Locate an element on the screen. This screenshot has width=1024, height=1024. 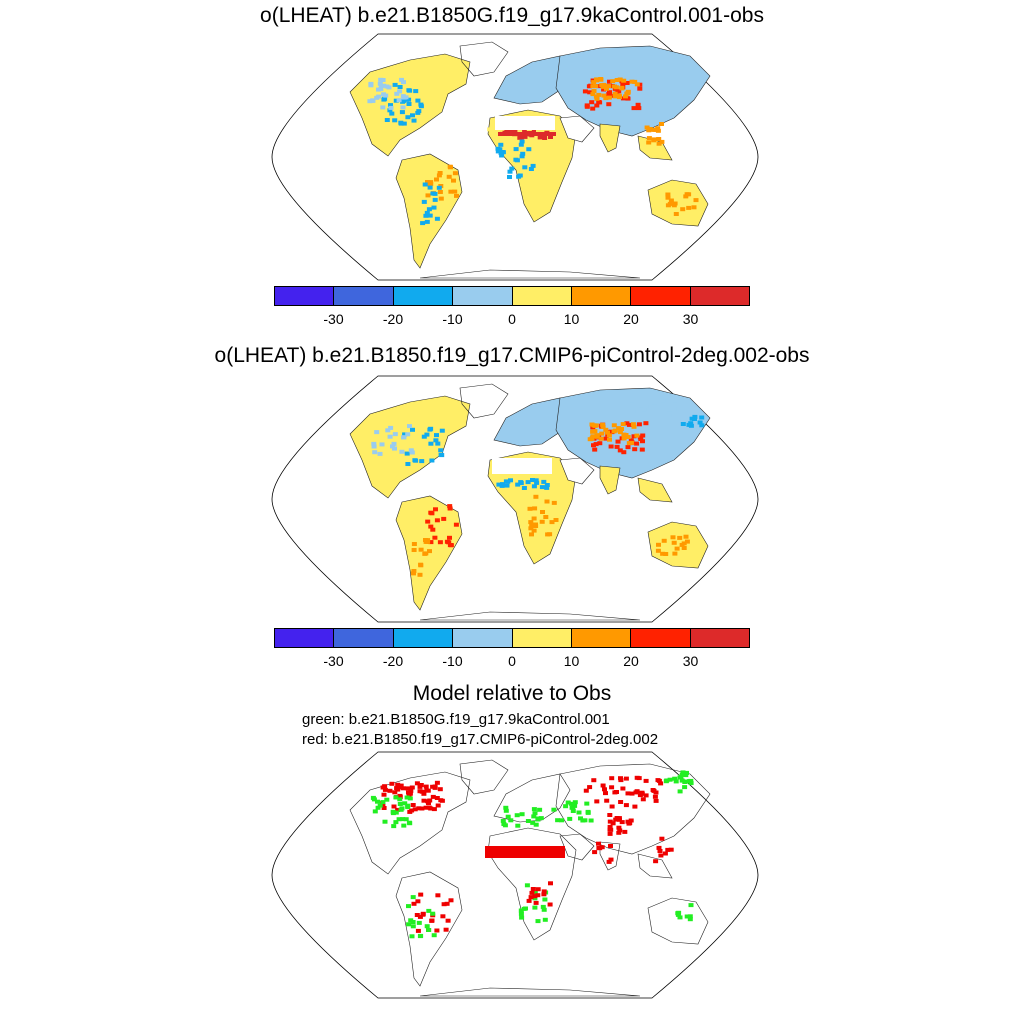
colorbar-tick-label: 0 is located at coordinates (512, 319).